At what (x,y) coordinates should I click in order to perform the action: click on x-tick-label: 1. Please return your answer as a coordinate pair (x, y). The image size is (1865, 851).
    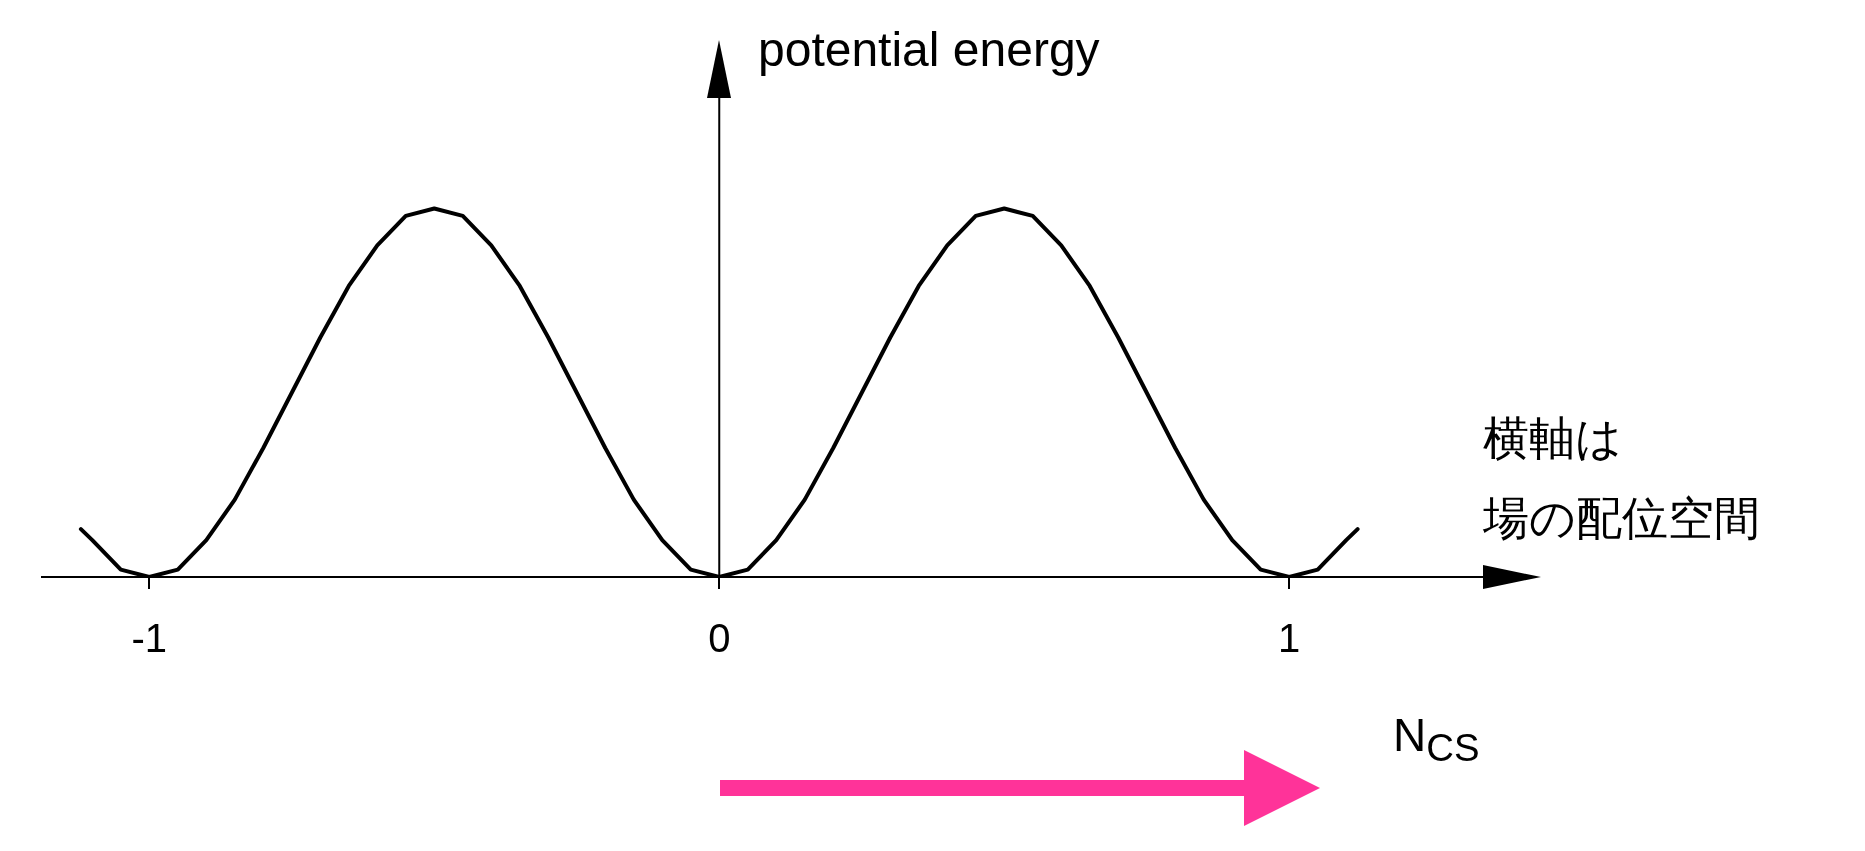
    Looking at the image, I should click on (1289, 638).